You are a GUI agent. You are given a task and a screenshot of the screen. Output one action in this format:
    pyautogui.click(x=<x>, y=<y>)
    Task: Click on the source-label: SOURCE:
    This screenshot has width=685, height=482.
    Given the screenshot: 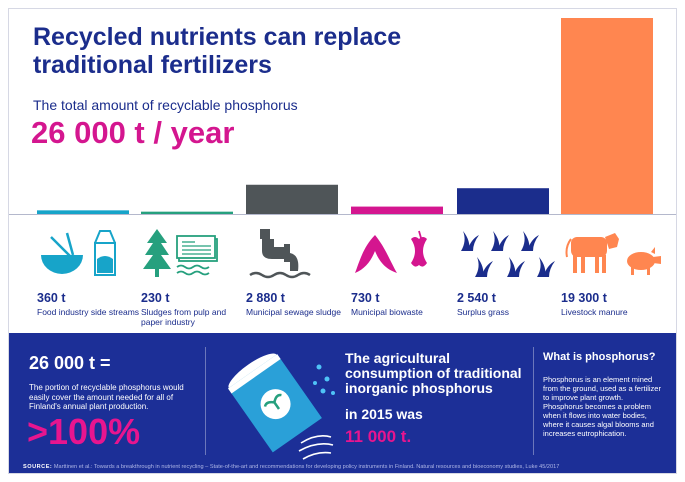 What is the action you would take?
    pyautogui.click(x=38, y=467)
    